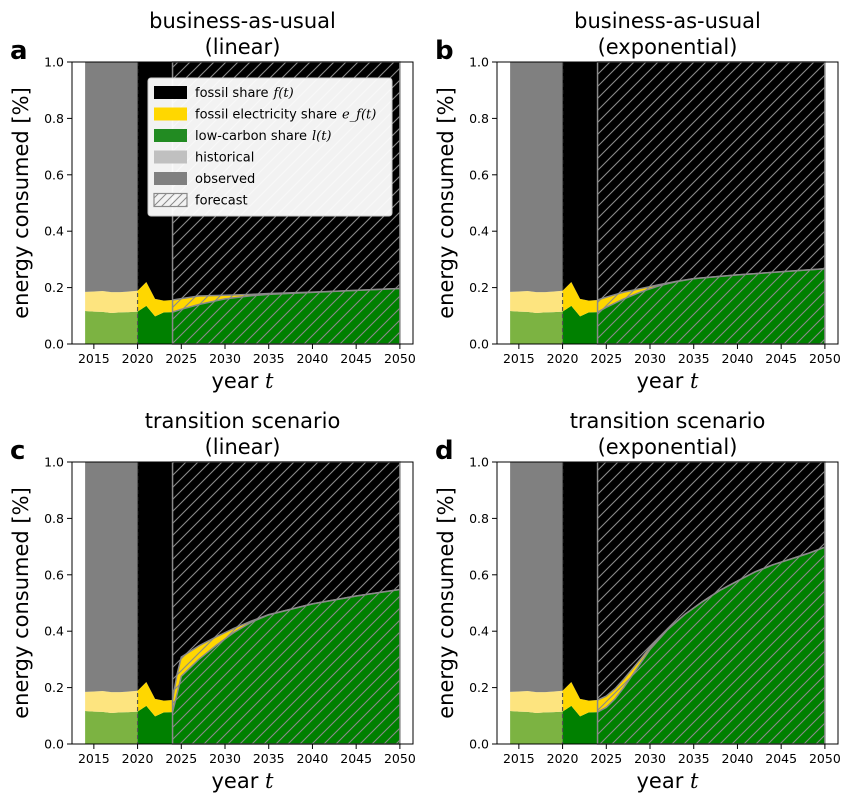 The image size is (851, 803). I want to click on legend-item-label: observed, so click(225, 179).